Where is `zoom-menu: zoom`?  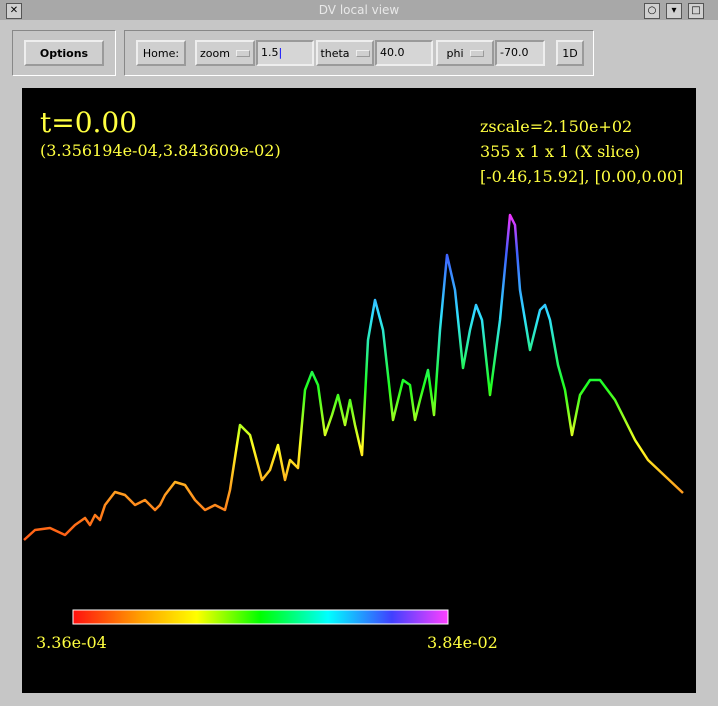
zoom-menu: zoom is located at coordinates (225, 53).